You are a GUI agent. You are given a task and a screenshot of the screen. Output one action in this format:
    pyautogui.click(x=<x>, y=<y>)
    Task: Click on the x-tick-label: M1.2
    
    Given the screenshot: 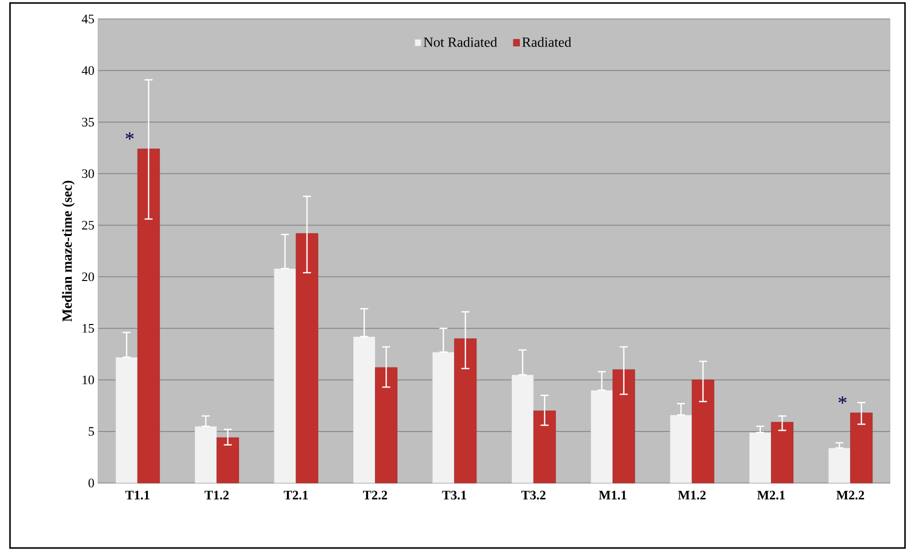 What is the action you would take?
    pyautogui.click(x=692, y=495)
    